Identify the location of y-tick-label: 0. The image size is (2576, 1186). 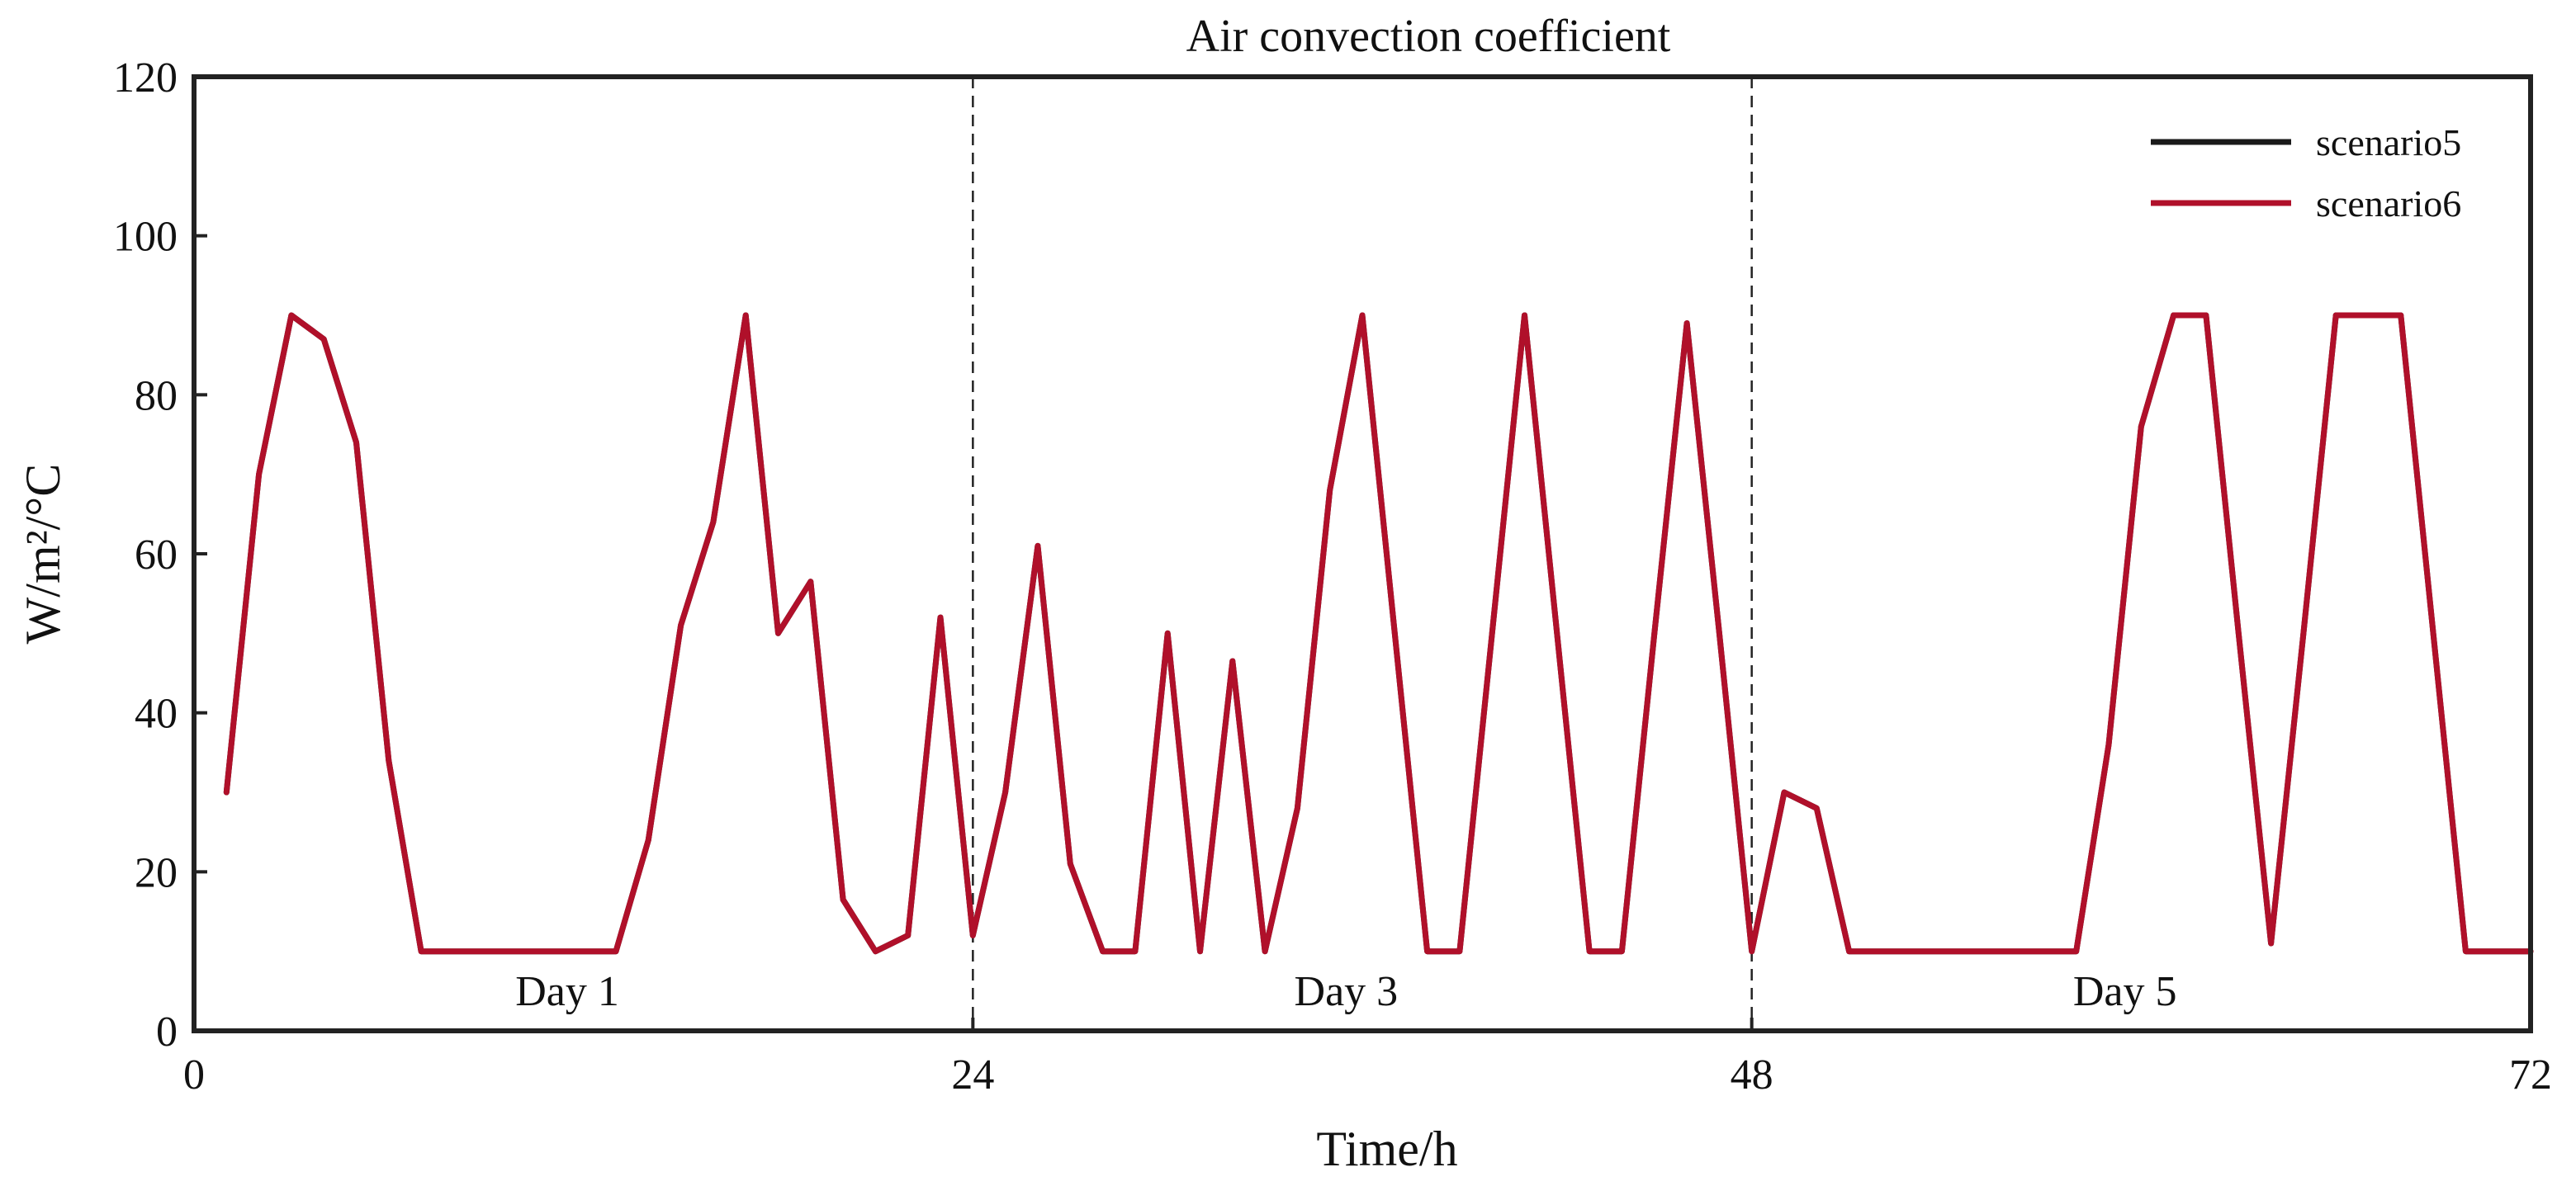
(167, 1032).